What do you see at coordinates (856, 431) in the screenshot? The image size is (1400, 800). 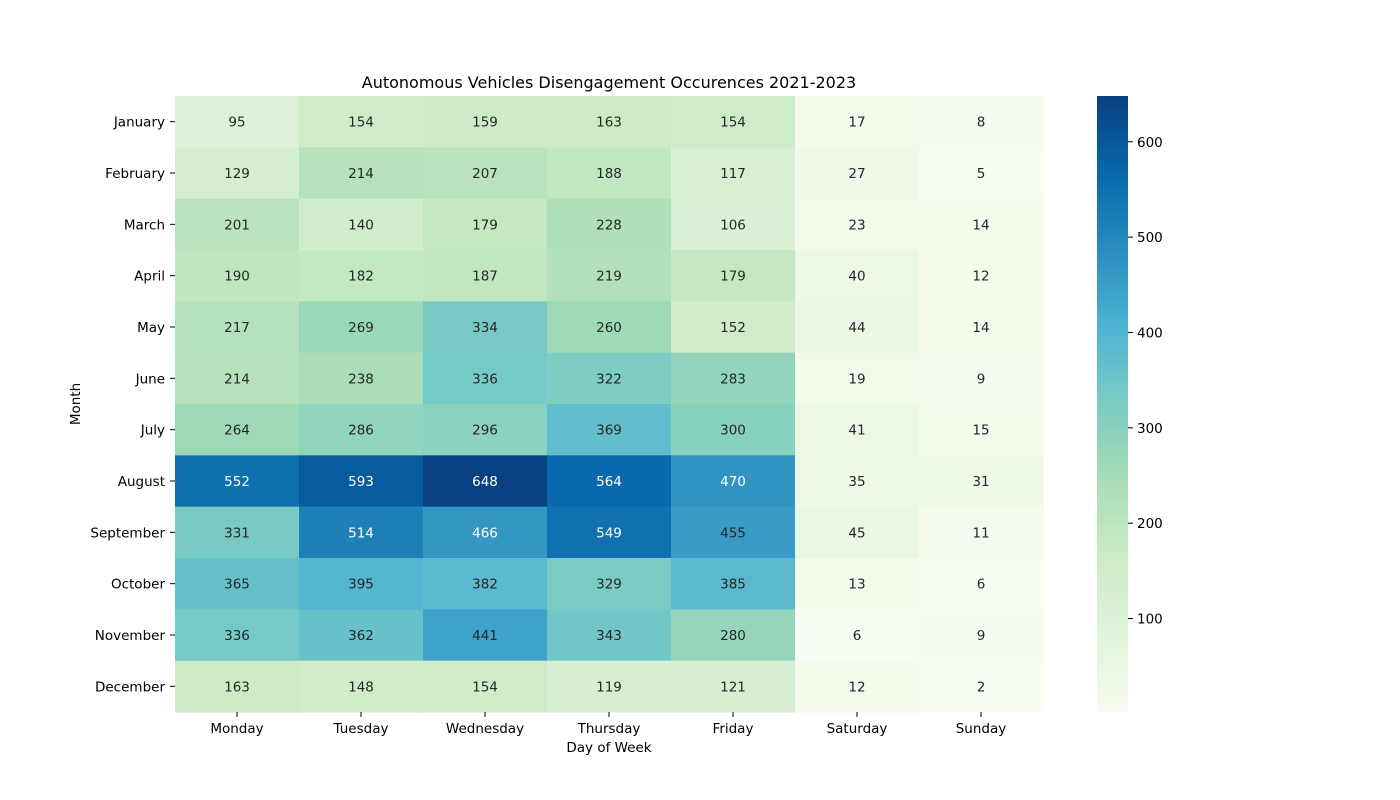 I see `cell-value-label: 41` at bounding box center [856, 431].